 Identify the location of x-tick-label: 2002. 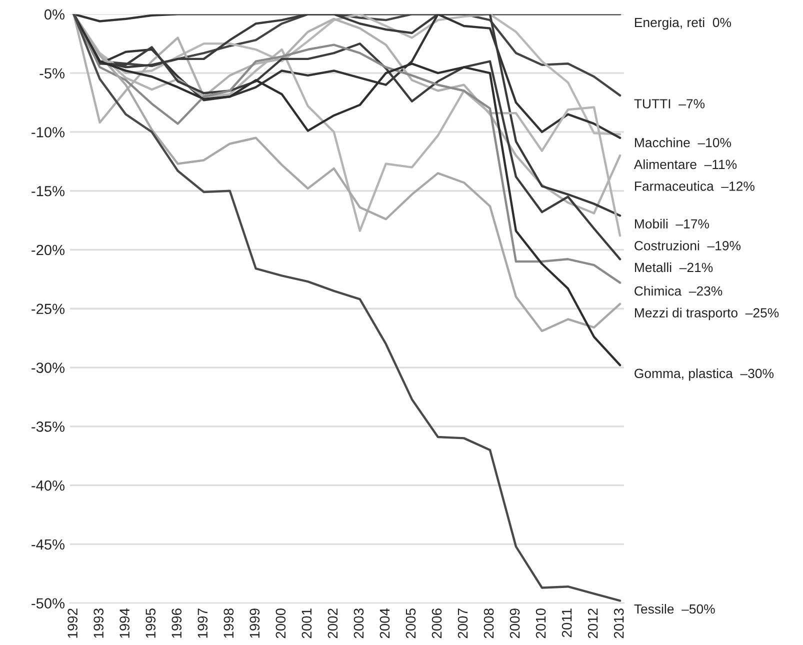
(333, 623).